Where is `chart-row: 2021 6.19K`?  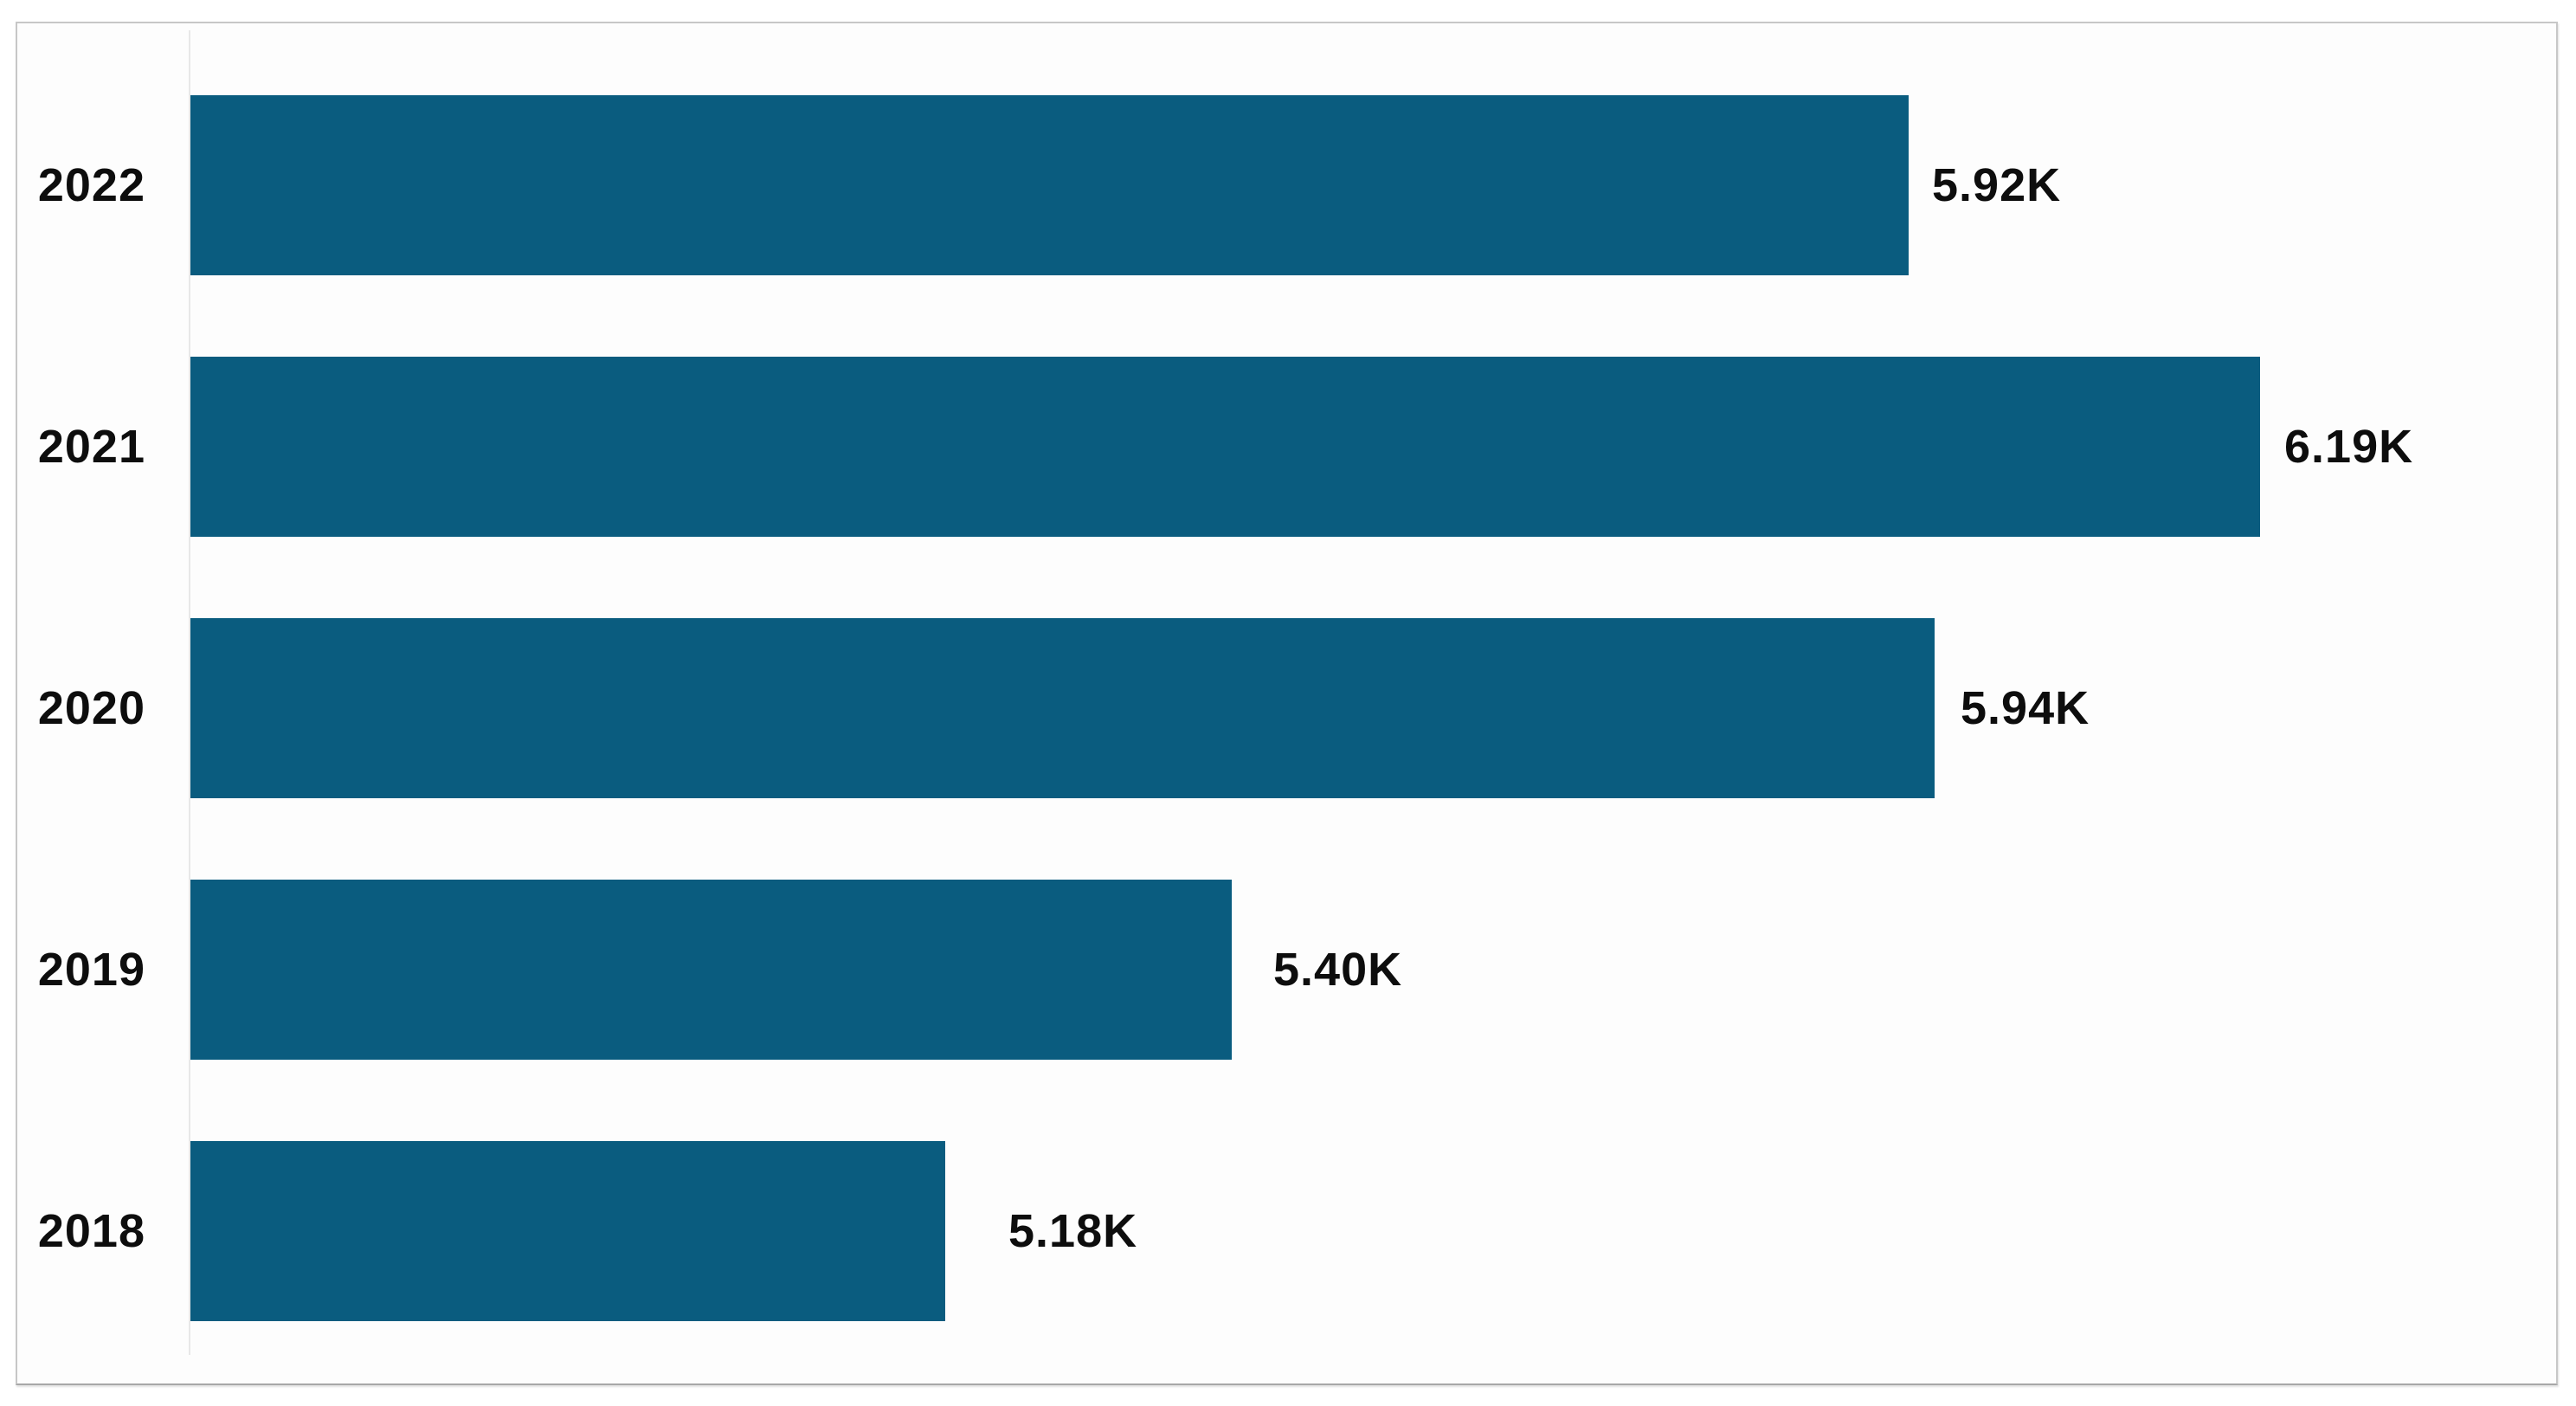
chart-row: 2021 6.19K is located at coordinates (1286, 447).